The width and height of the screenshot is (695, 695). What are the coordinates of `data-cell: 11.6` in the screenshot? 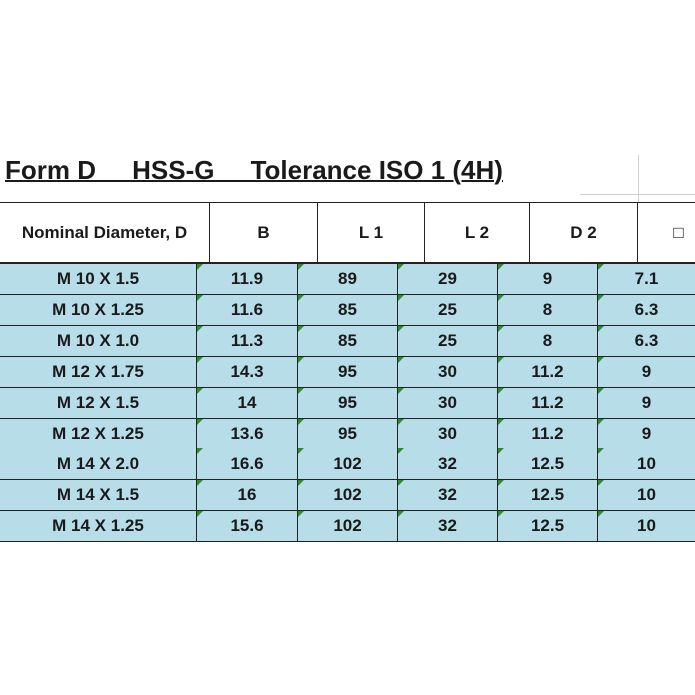 It's located at (247, 310).